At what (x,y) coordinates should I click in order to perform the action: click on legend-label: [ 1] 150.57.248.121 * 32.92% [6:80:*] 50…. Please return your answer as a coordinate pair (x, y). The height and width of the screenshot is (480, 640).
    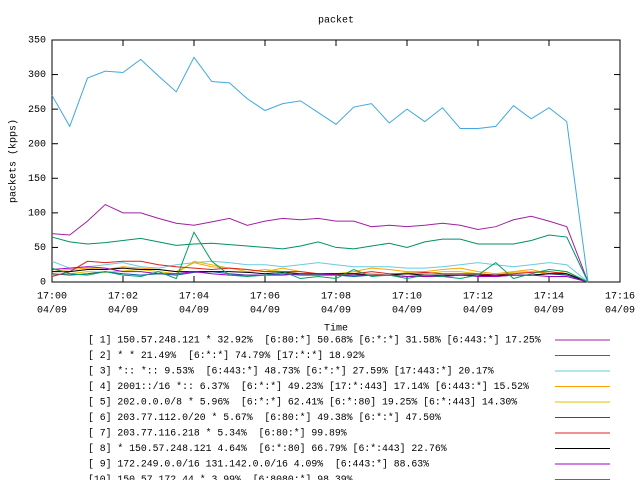
    Looking at the image, I should click on (314, 340).